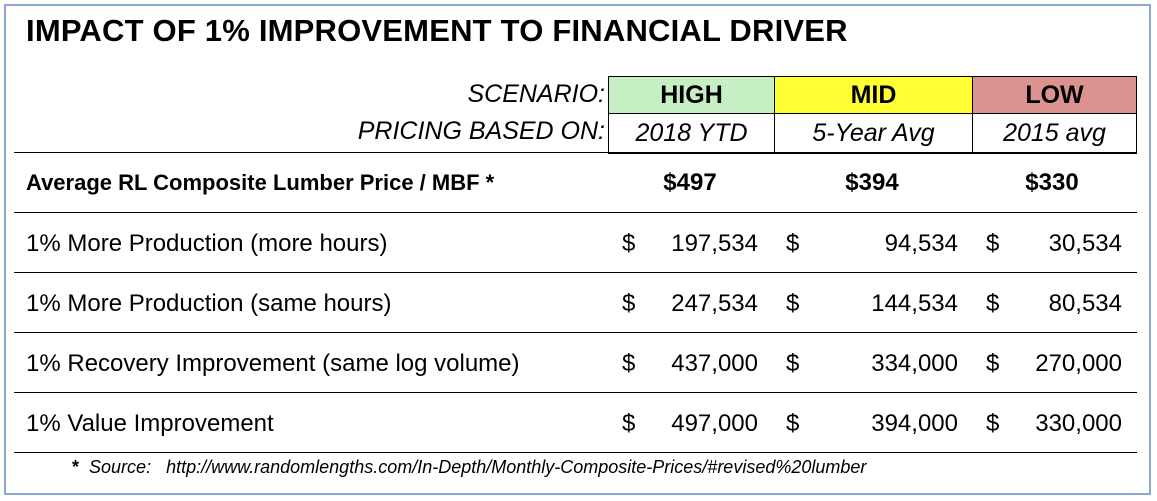 The height and width of the screenshot is (501, 1157). What do you see at coordinates (873, 133) in the screenshot?
I see `pricing-mid: 5-Year Avg` at bounding box center [873, 133].